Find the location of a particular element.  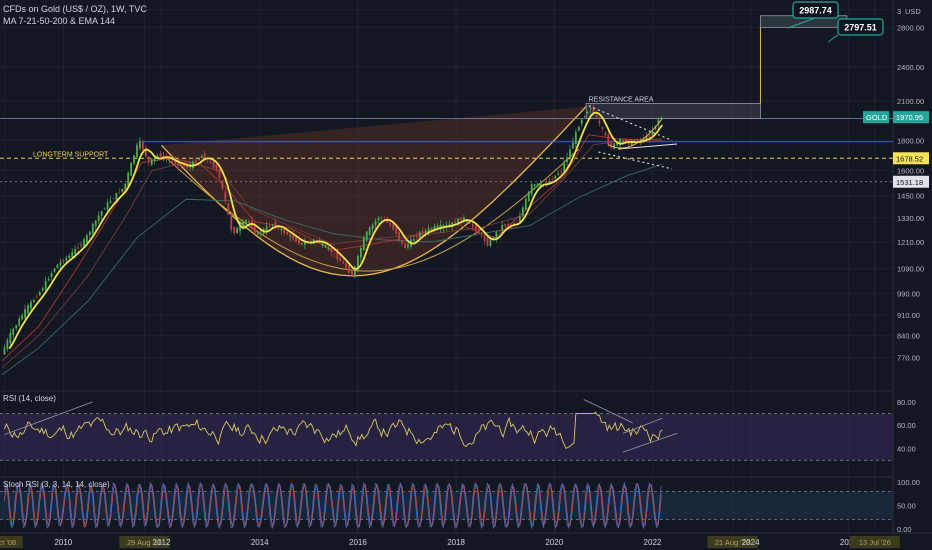

gold-tag-text: GOLD is located at coordinates (877, 117).